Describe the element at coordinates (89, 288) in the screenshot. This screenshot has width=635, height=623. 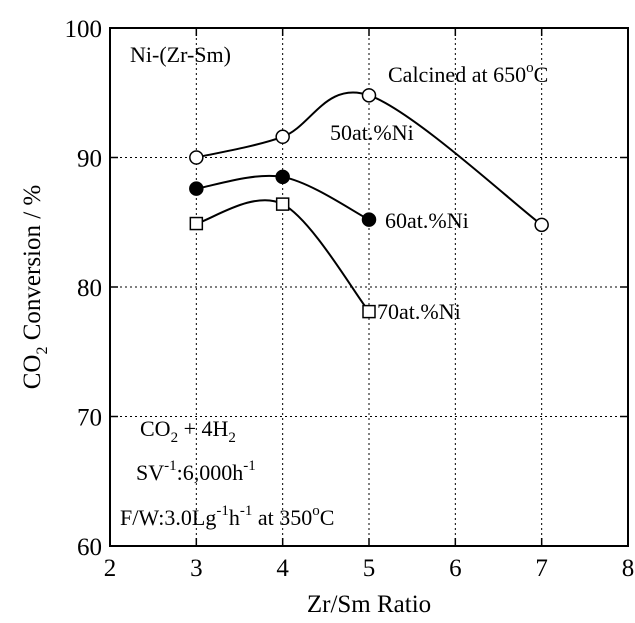
I see `y-tick-label: 80` at that location.